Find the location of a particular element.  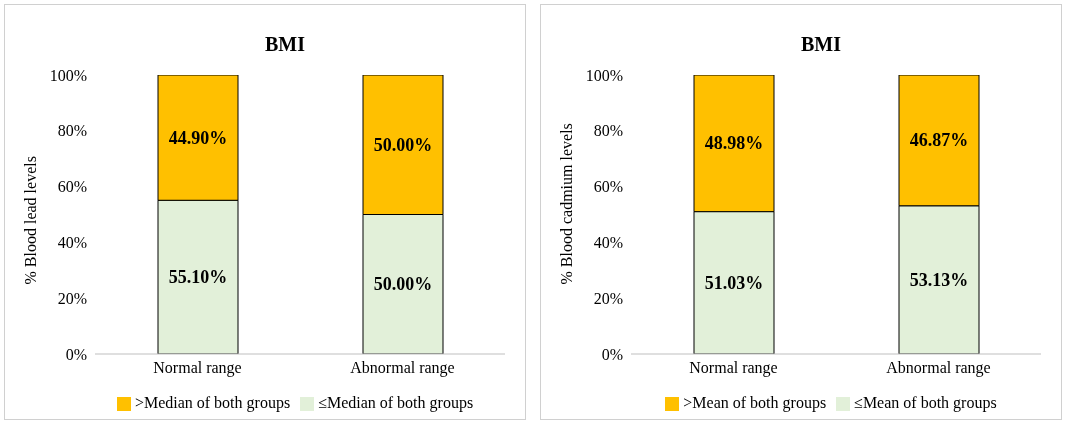

legend-label: >Median of both groups is located at coordinates (212, 402).